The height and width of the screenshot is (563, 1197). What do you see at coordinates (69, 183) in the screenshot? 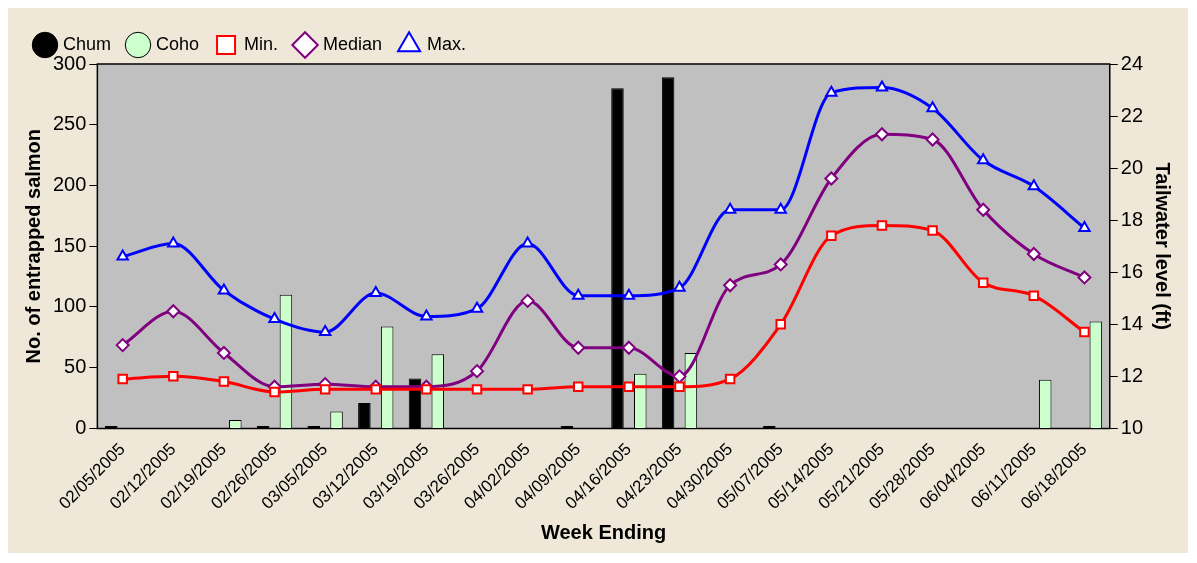
I see `y-tick-label: 200` at bounding box center [69, 183].